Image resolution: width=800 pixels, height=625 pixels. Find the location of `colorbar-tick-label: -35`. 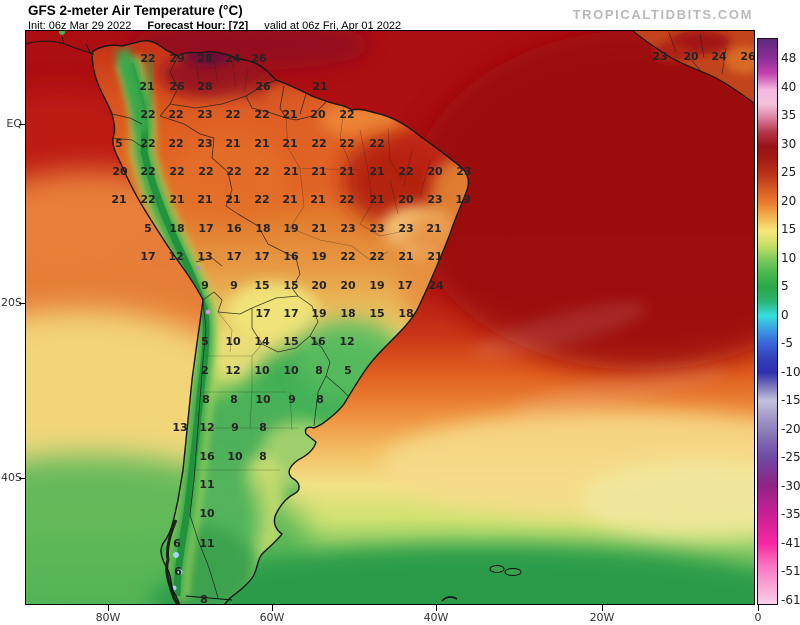

colorbar-tick-label: -35 is located at coordinates (790, 514).